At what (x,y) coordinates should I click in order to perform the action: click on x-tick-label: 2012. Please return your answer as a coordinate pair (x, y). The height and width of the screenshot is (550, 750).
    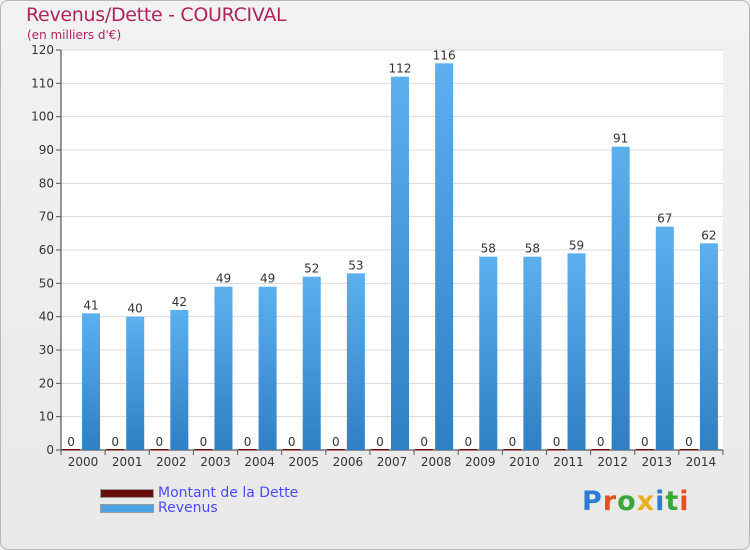
    Looking at the image, I should click on (612, 462).